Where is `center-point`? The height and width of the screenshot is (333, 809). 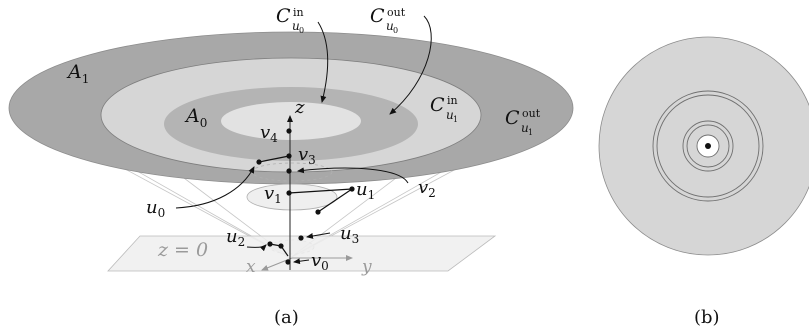
center-point is located at coordinates (708, 146).